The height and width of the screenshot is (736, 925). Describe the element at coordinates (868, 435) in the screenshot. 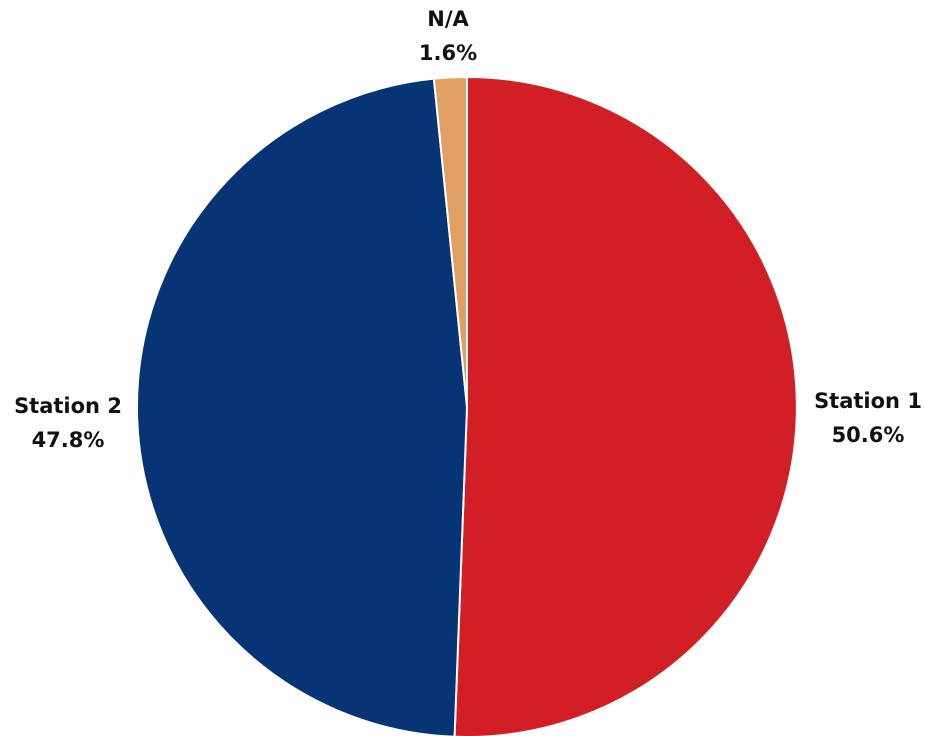

I see `slice-value-station-1: 50.6%` at that location.